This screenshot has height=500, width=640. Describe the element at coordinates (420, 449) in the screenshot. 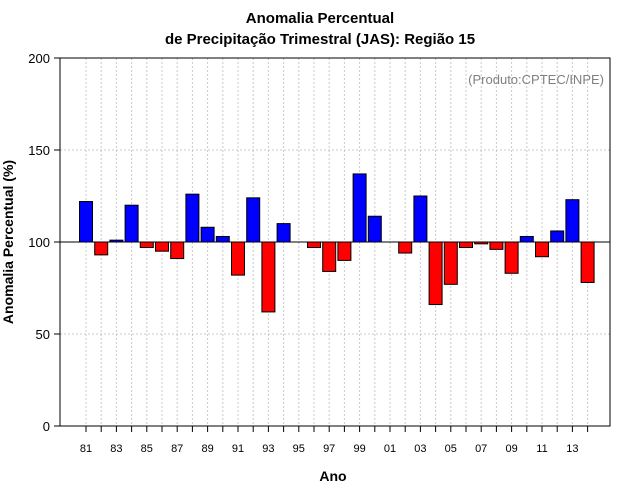

I see `x-tick-label: 03` at that location.